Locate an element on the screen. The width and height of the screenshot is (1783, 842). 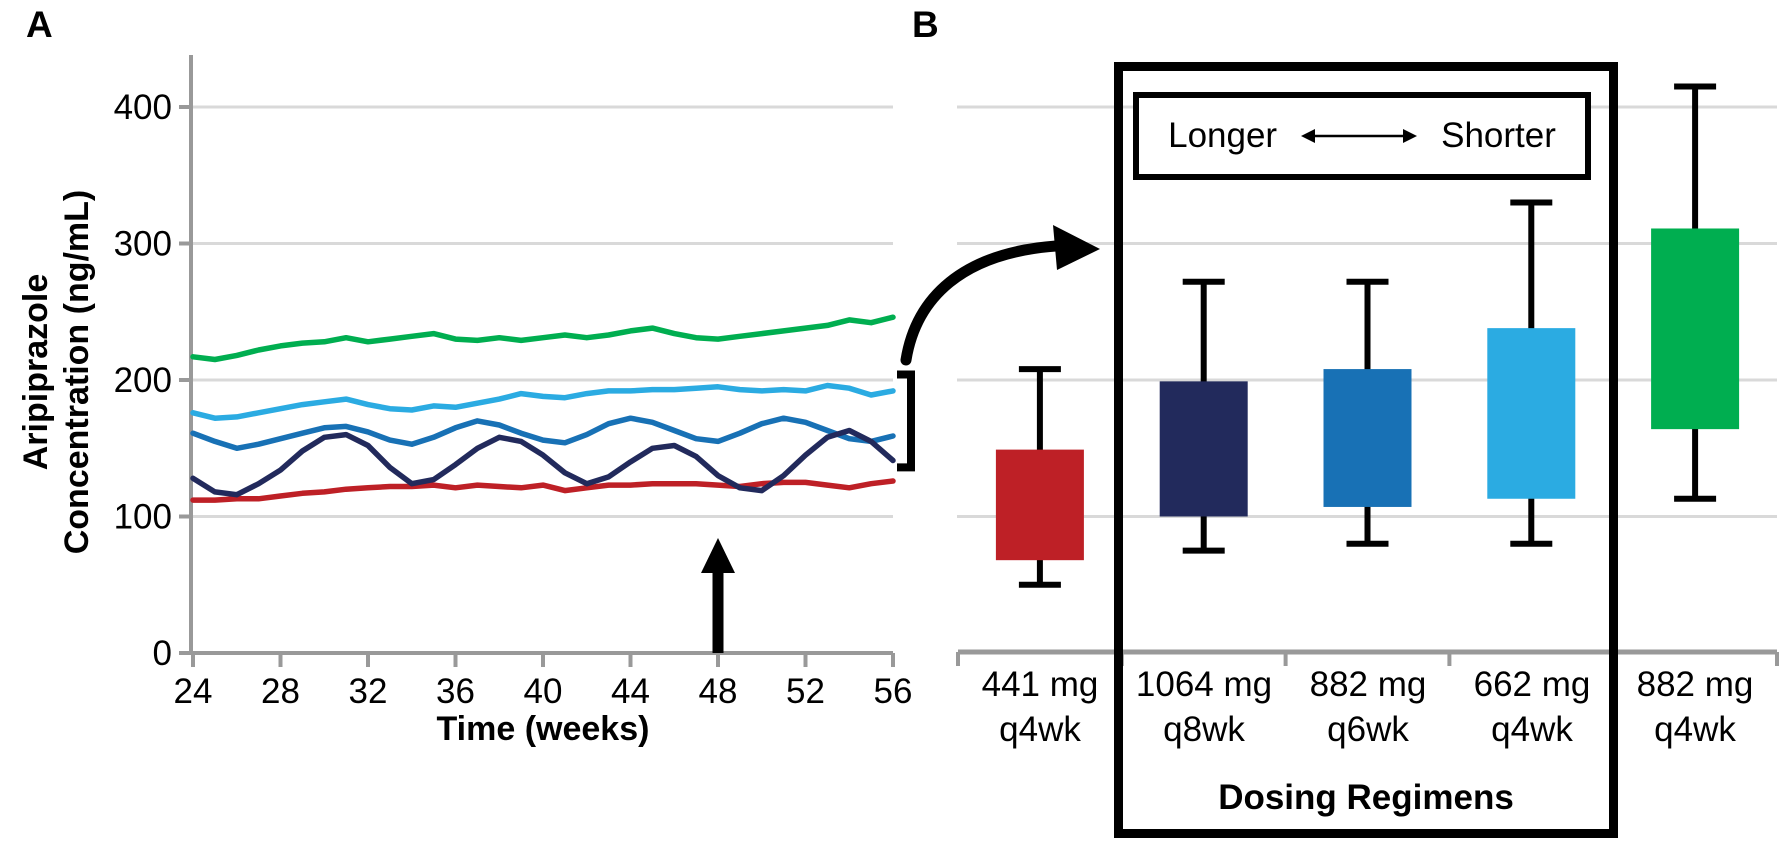
box-882-mg-q6wk is located at coordinates (1367, 438).